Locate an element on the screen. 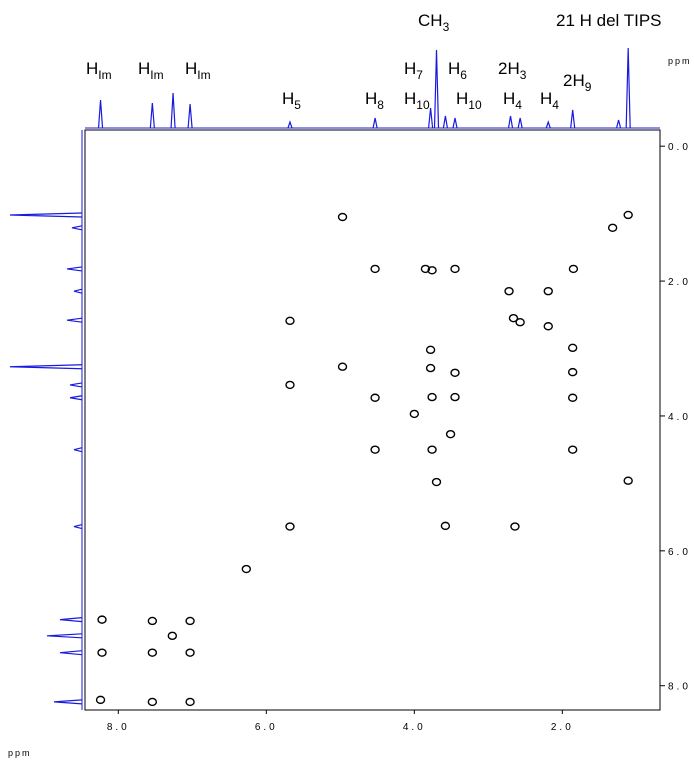 This screenshot has height=767, width=694. y-tick-label: 2.0 is located at coordinates (679, 282).